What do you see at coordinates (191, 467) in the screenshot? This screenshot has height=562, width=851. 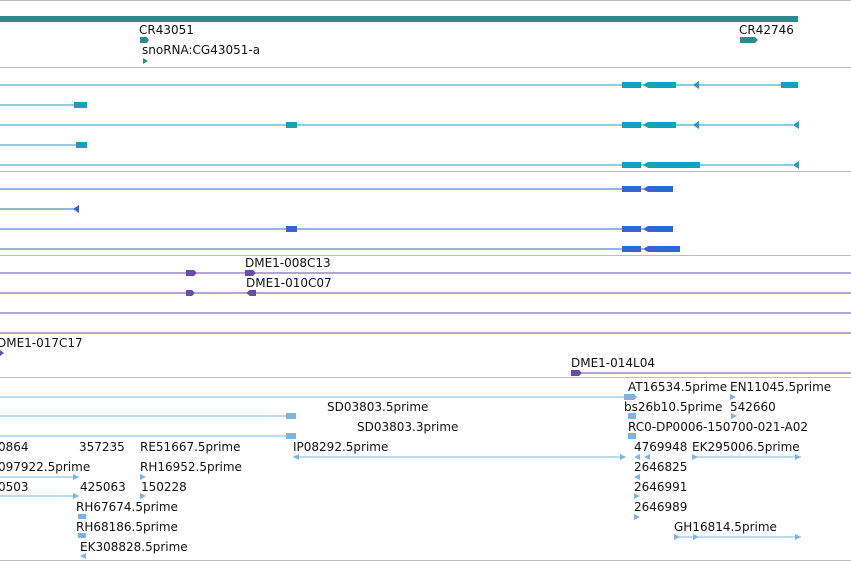 I see `est-label-rh16952: RH16952.5prime` at bounding box center [191, 467].